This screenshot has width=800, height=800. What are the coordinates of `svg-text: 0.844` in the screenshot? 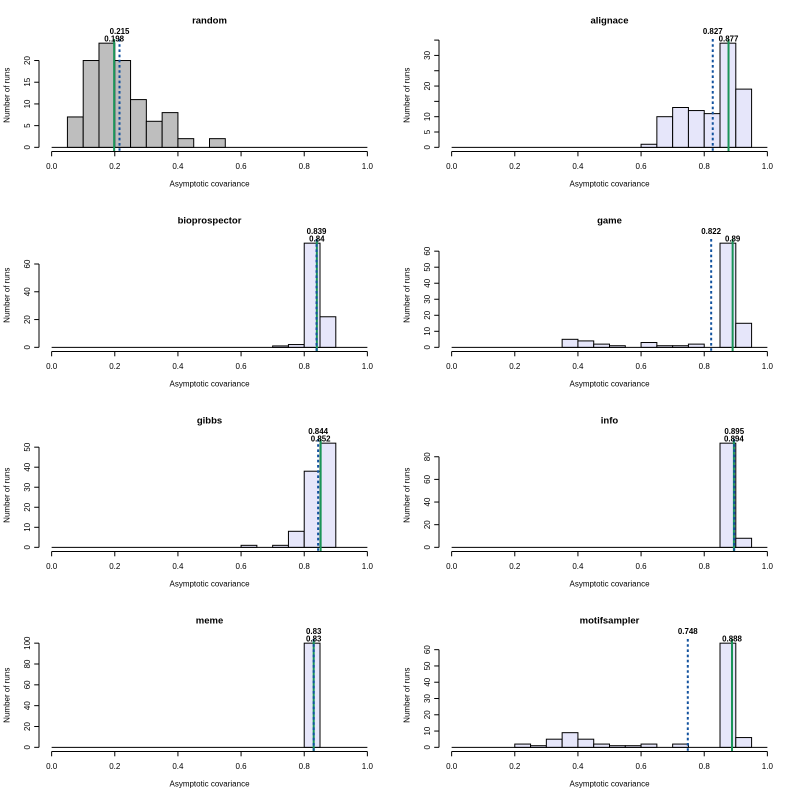 It's located at (318, 431).